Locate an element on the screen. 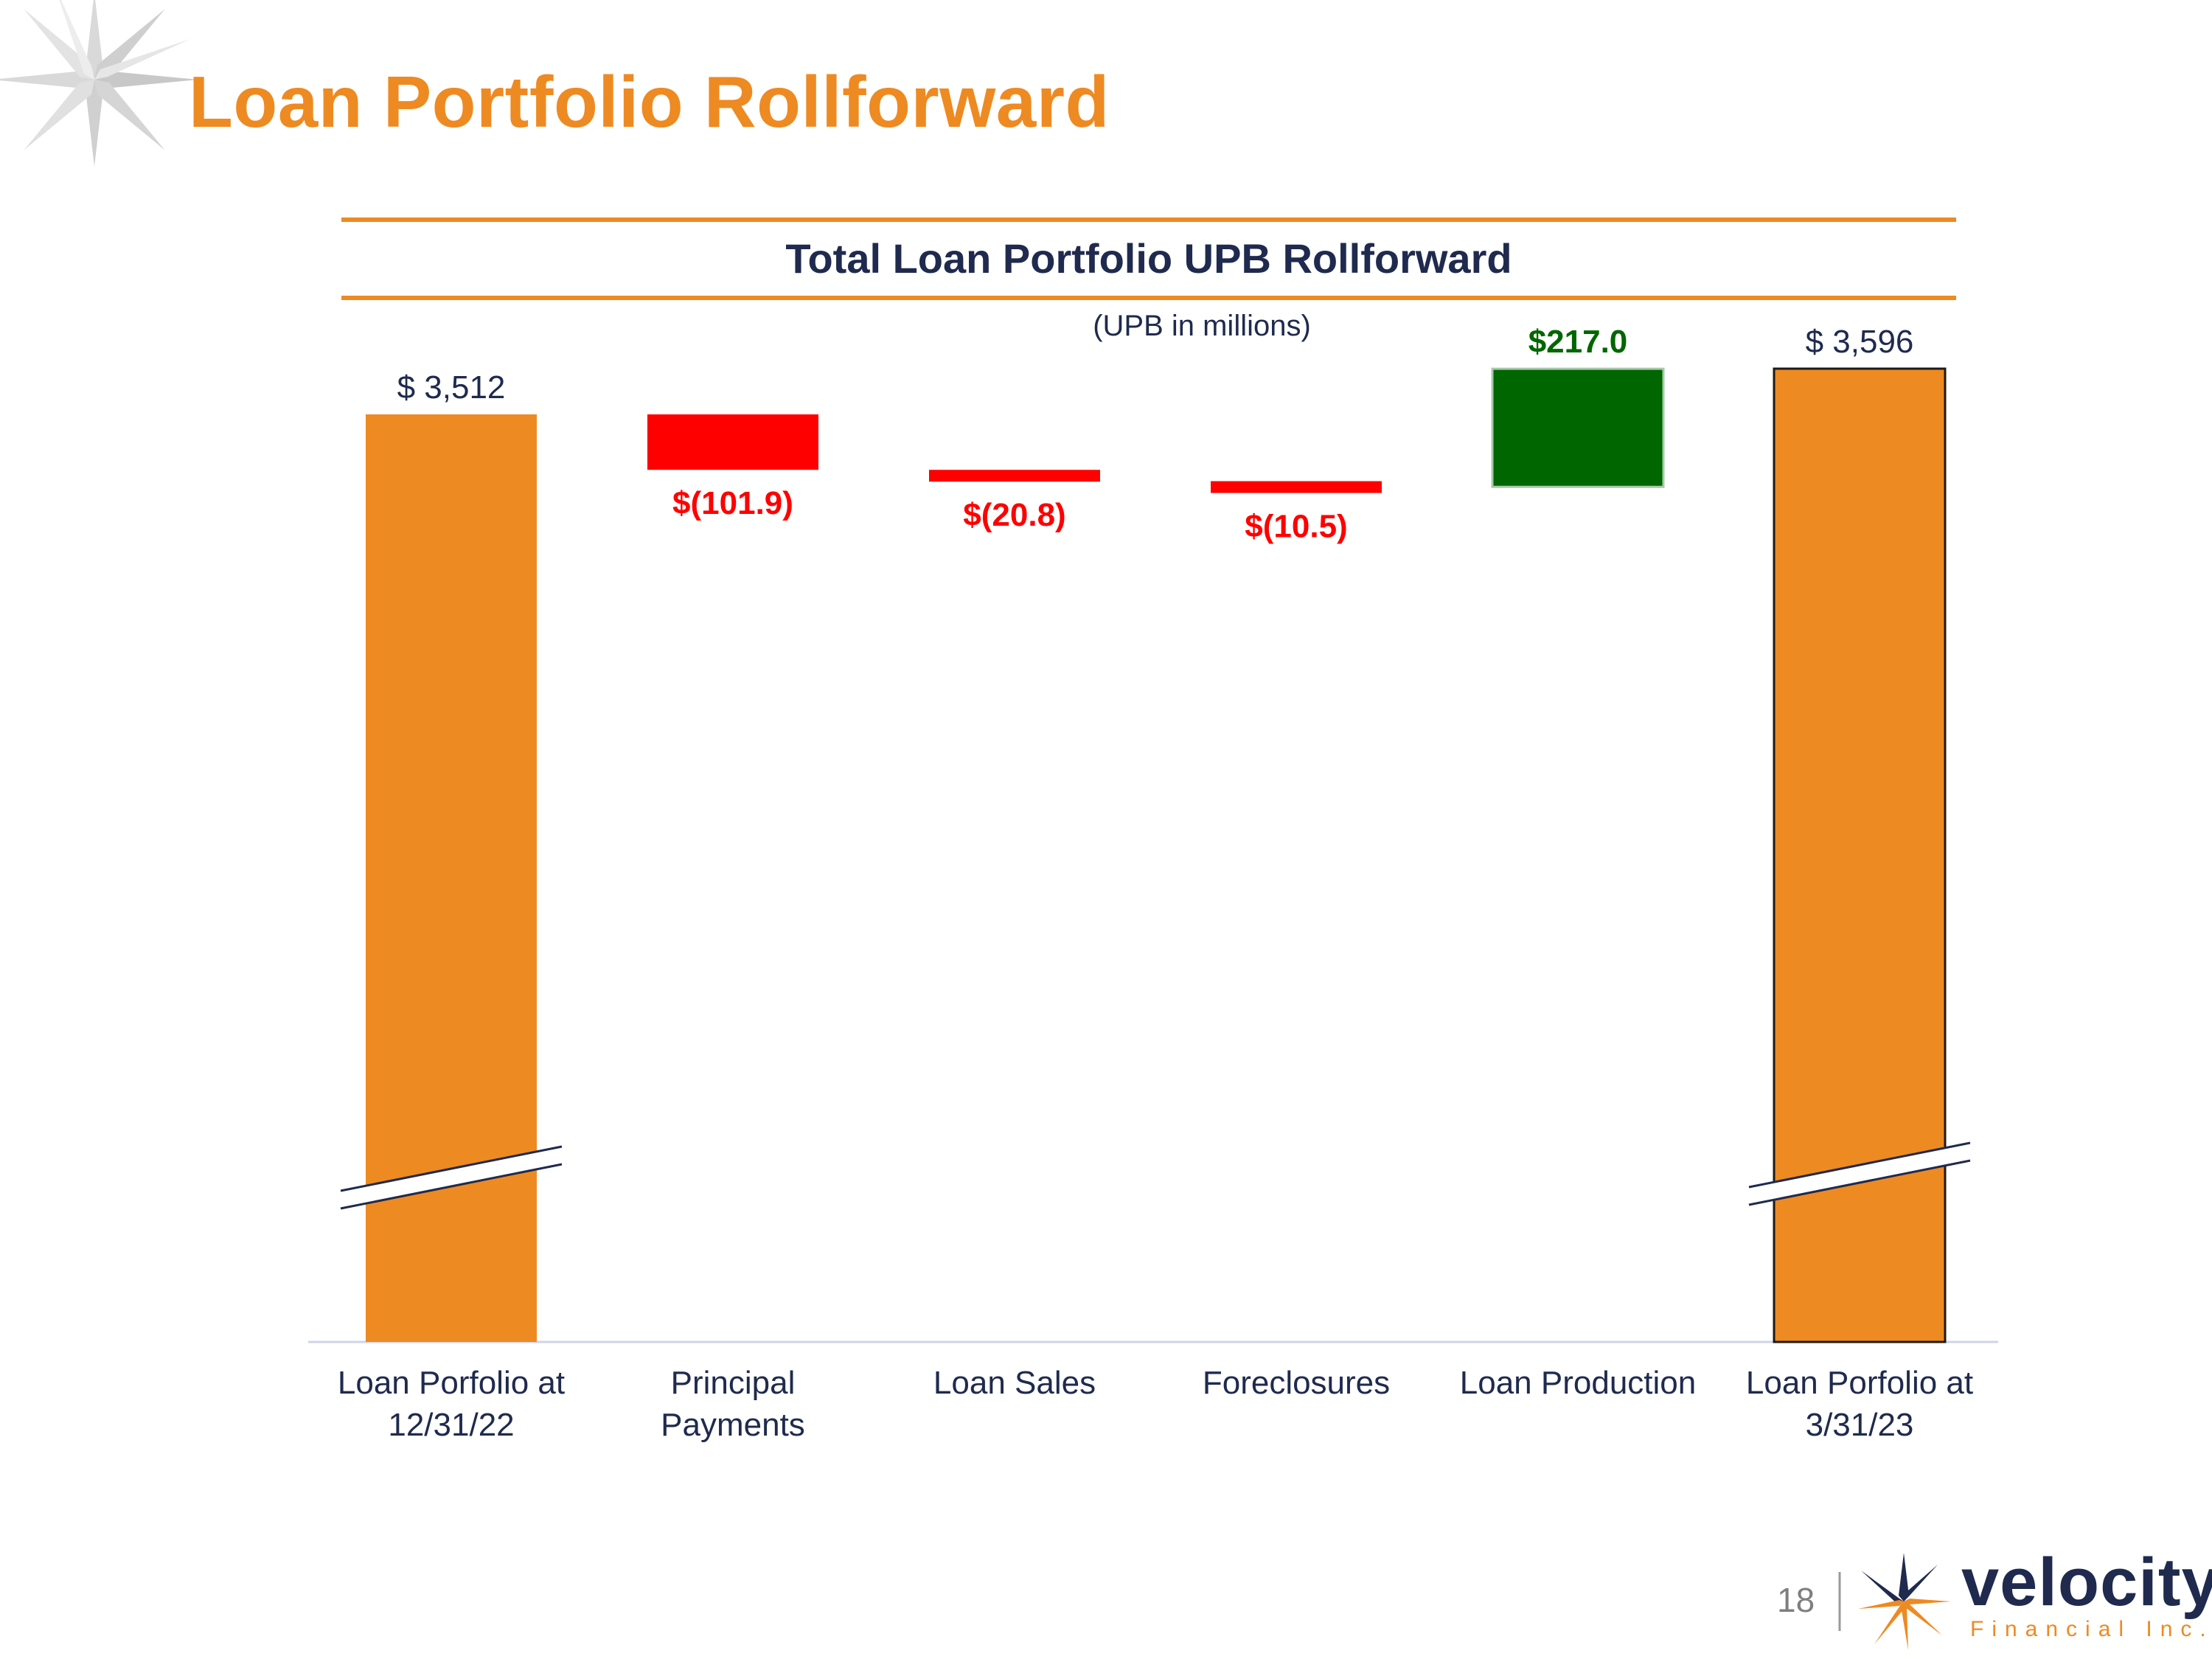 The width and height of the screenshot is (2212, 1659). decorative-star-icon is located at coordinates (99, 83).